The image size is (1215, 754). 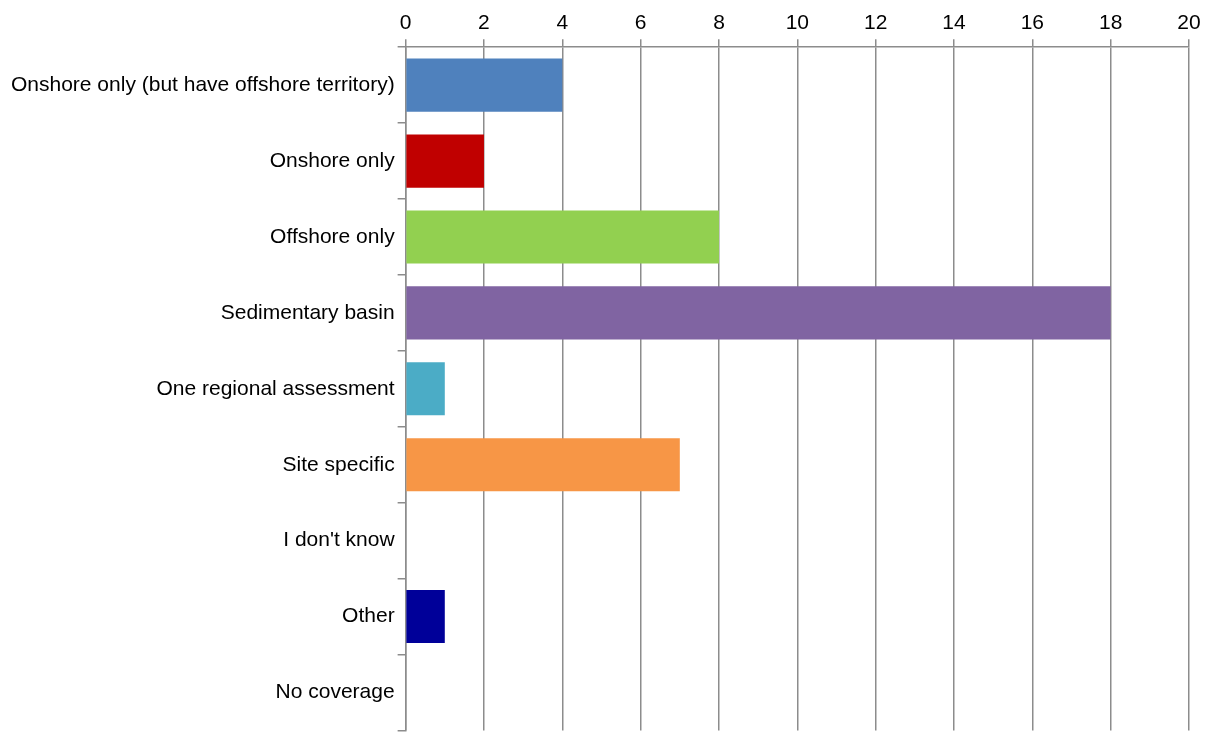 I want to click on y-tick-label: Sedimentary basin, so click(x=307, y=311).